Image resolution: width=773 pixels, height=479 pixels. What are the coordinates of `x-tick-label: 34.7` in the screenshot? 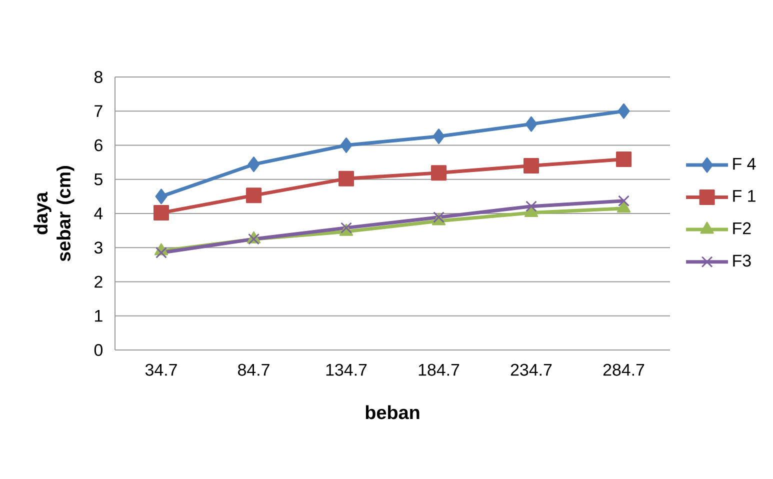 It's located at (161, 370).